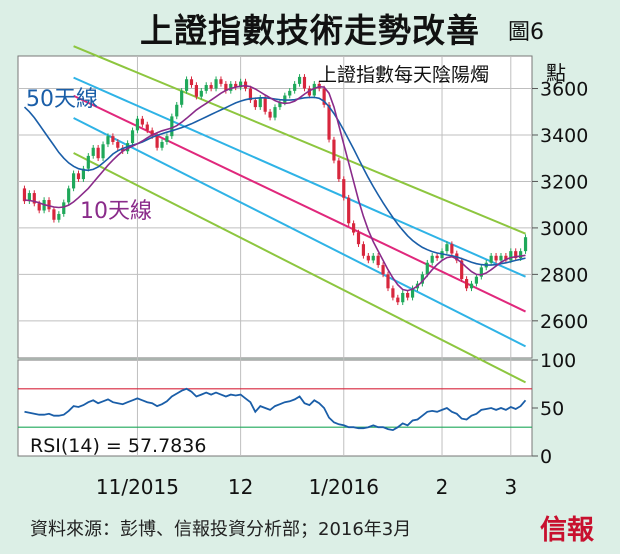 The height and width of the screenshot is (554, 620). Describe the element at coordinates (564, 229) in the screenshot. I see `y-tick-label: 3000` at that location.